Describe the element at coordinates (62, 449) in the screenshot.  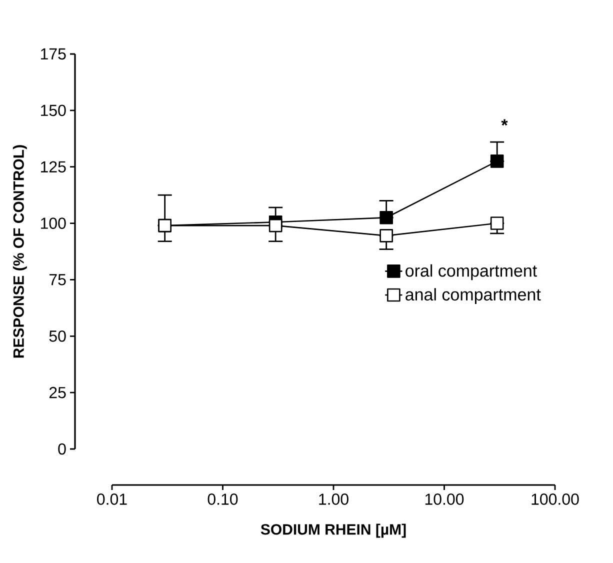
I see `y-tick-label: 0` at that location.